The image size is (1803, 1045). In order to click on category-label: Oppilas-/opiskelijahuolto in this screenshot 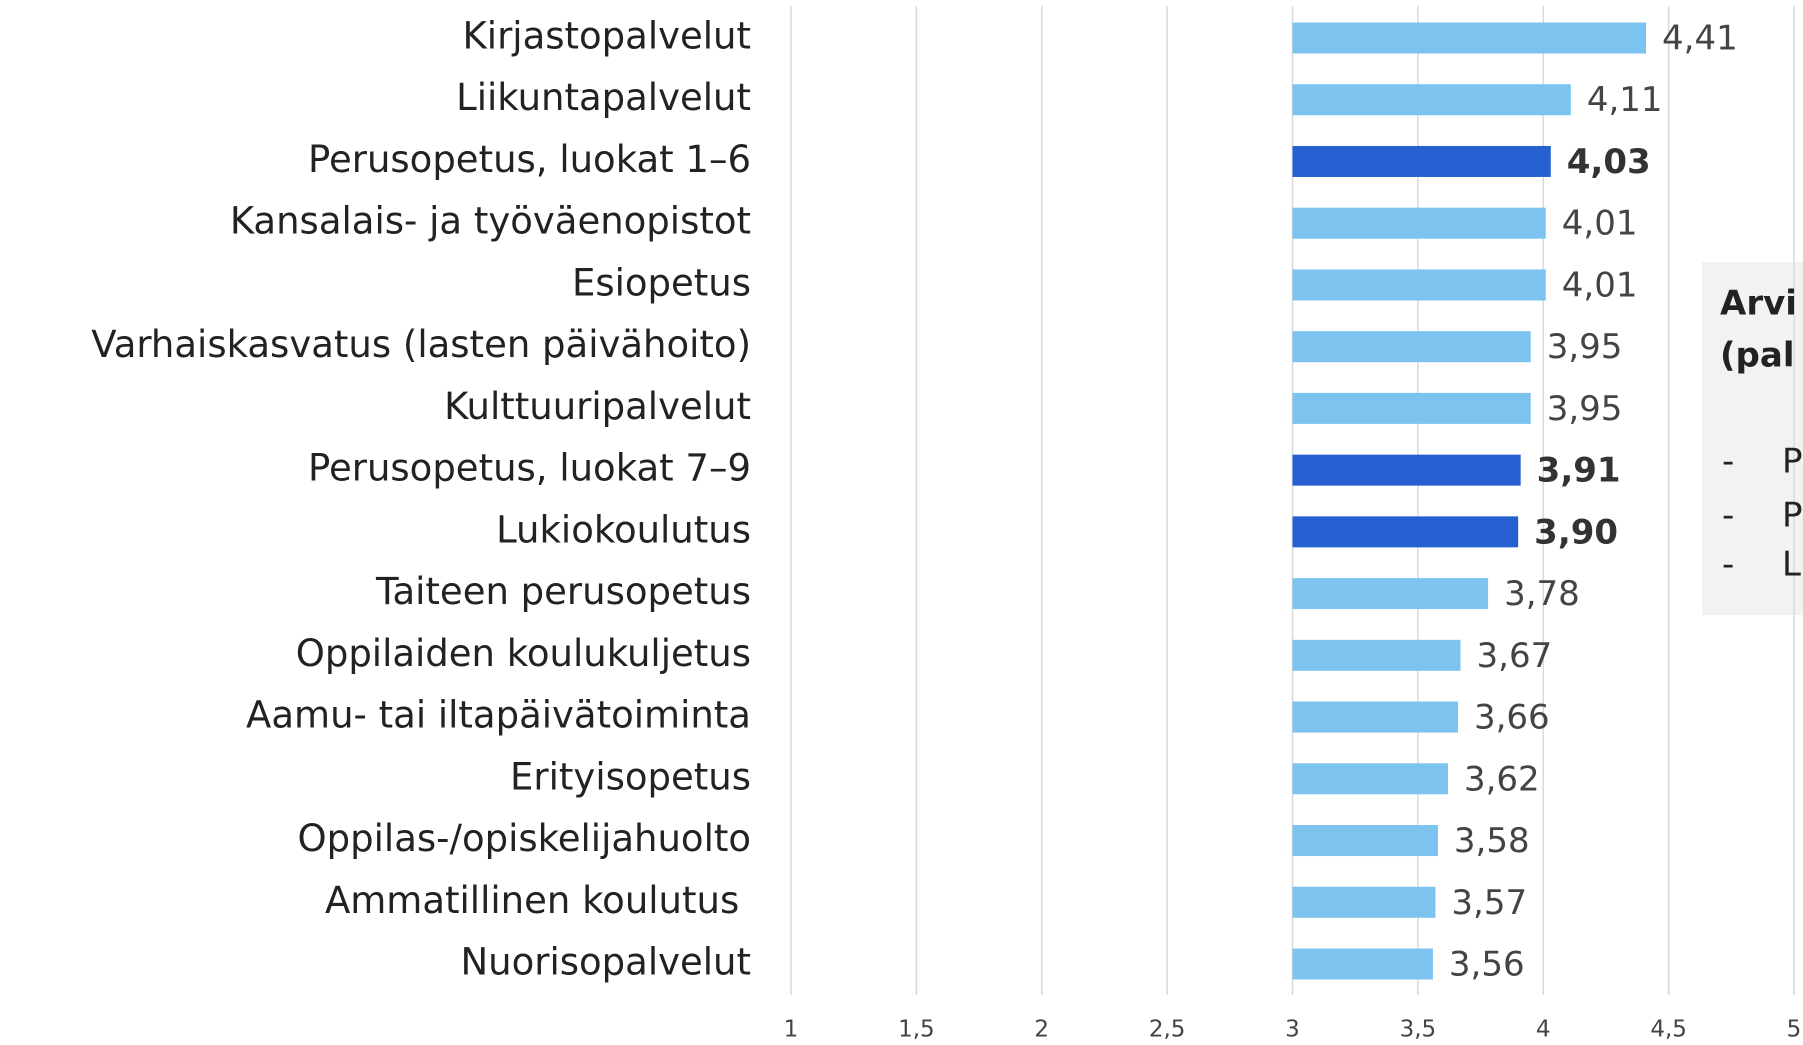, I will do `click(524, 838)`.